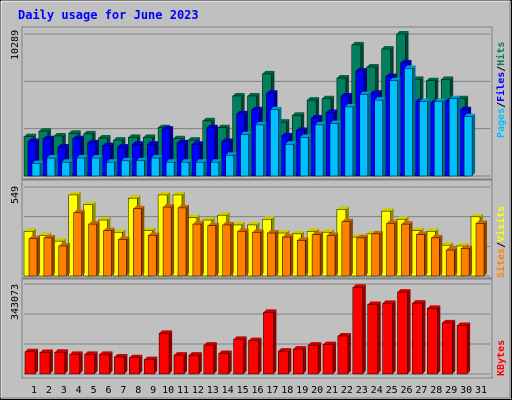 This screenshot has width=512, height=400. I want to click on hits-max-label: 10289, so click(15, 45).